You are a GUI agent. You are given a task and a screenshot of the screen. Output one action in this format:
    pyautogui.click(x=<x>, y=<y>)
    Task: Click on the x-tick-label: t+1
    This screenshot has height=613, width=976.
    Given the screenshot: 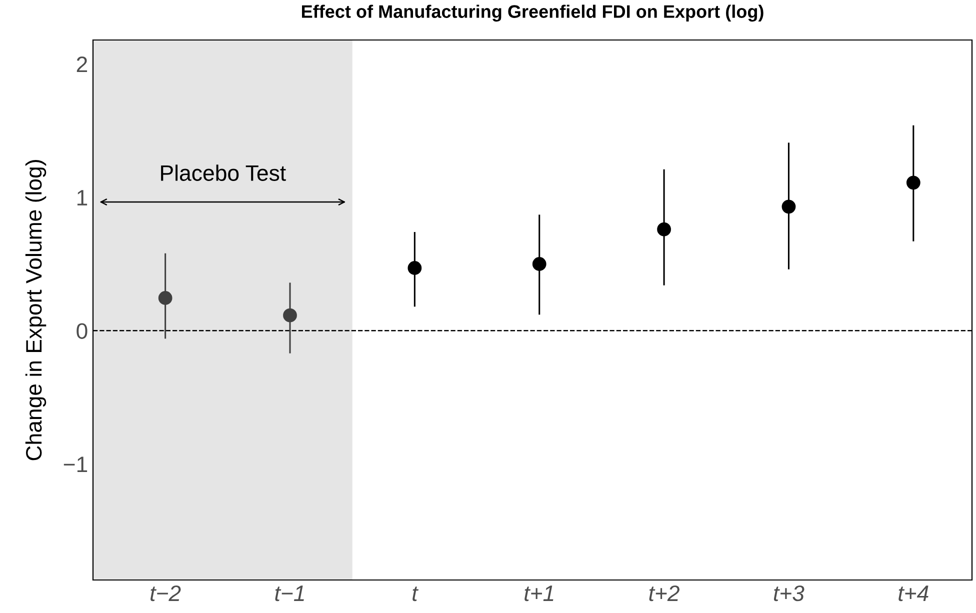 What is the action you would take?
    pyautogui.click(x=539, y=594)
    